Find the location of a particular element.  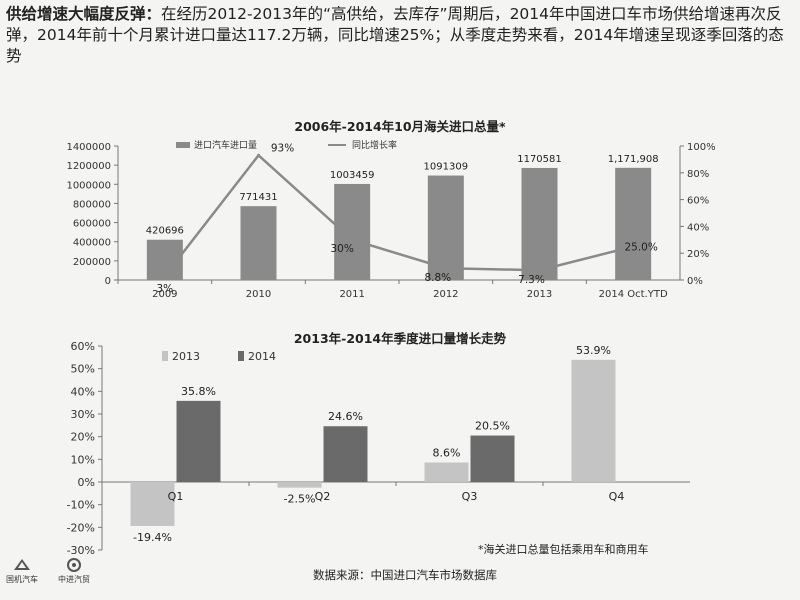

ring-logo-icon is located at coordinates (74, 565).